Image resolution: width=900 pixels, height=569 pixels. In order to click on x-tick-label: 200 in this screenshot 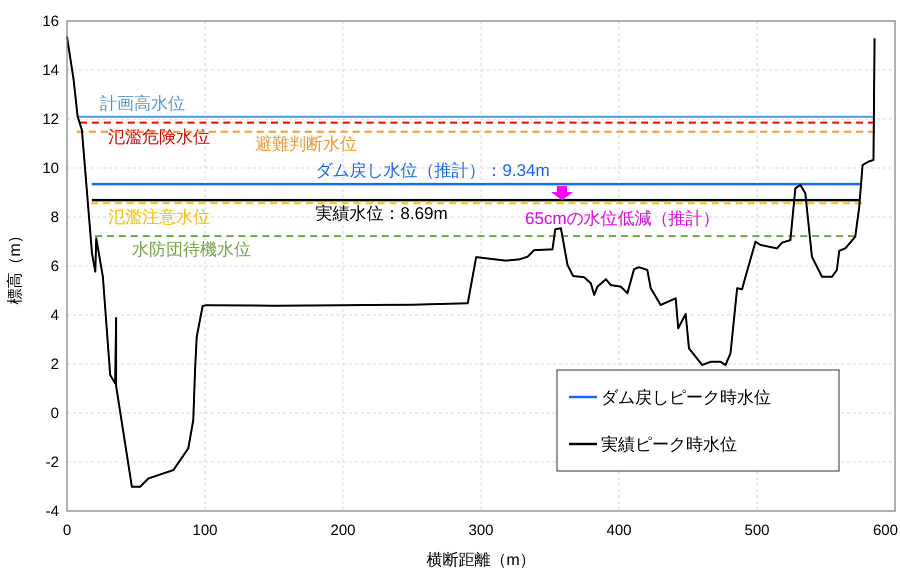, I will do `click(343, 530)`.